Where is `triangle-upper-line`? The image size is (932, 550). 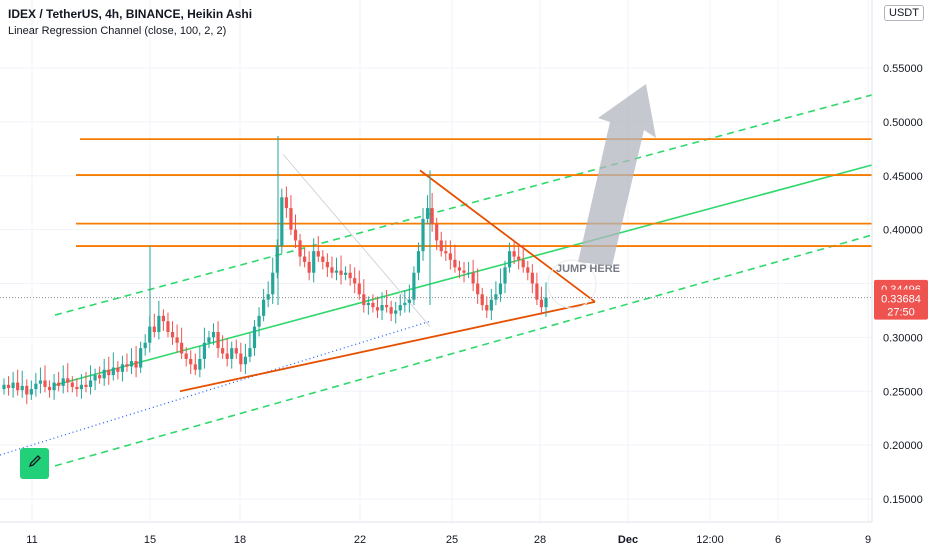
triangle-upper-line is located at coordinates (507, 236).